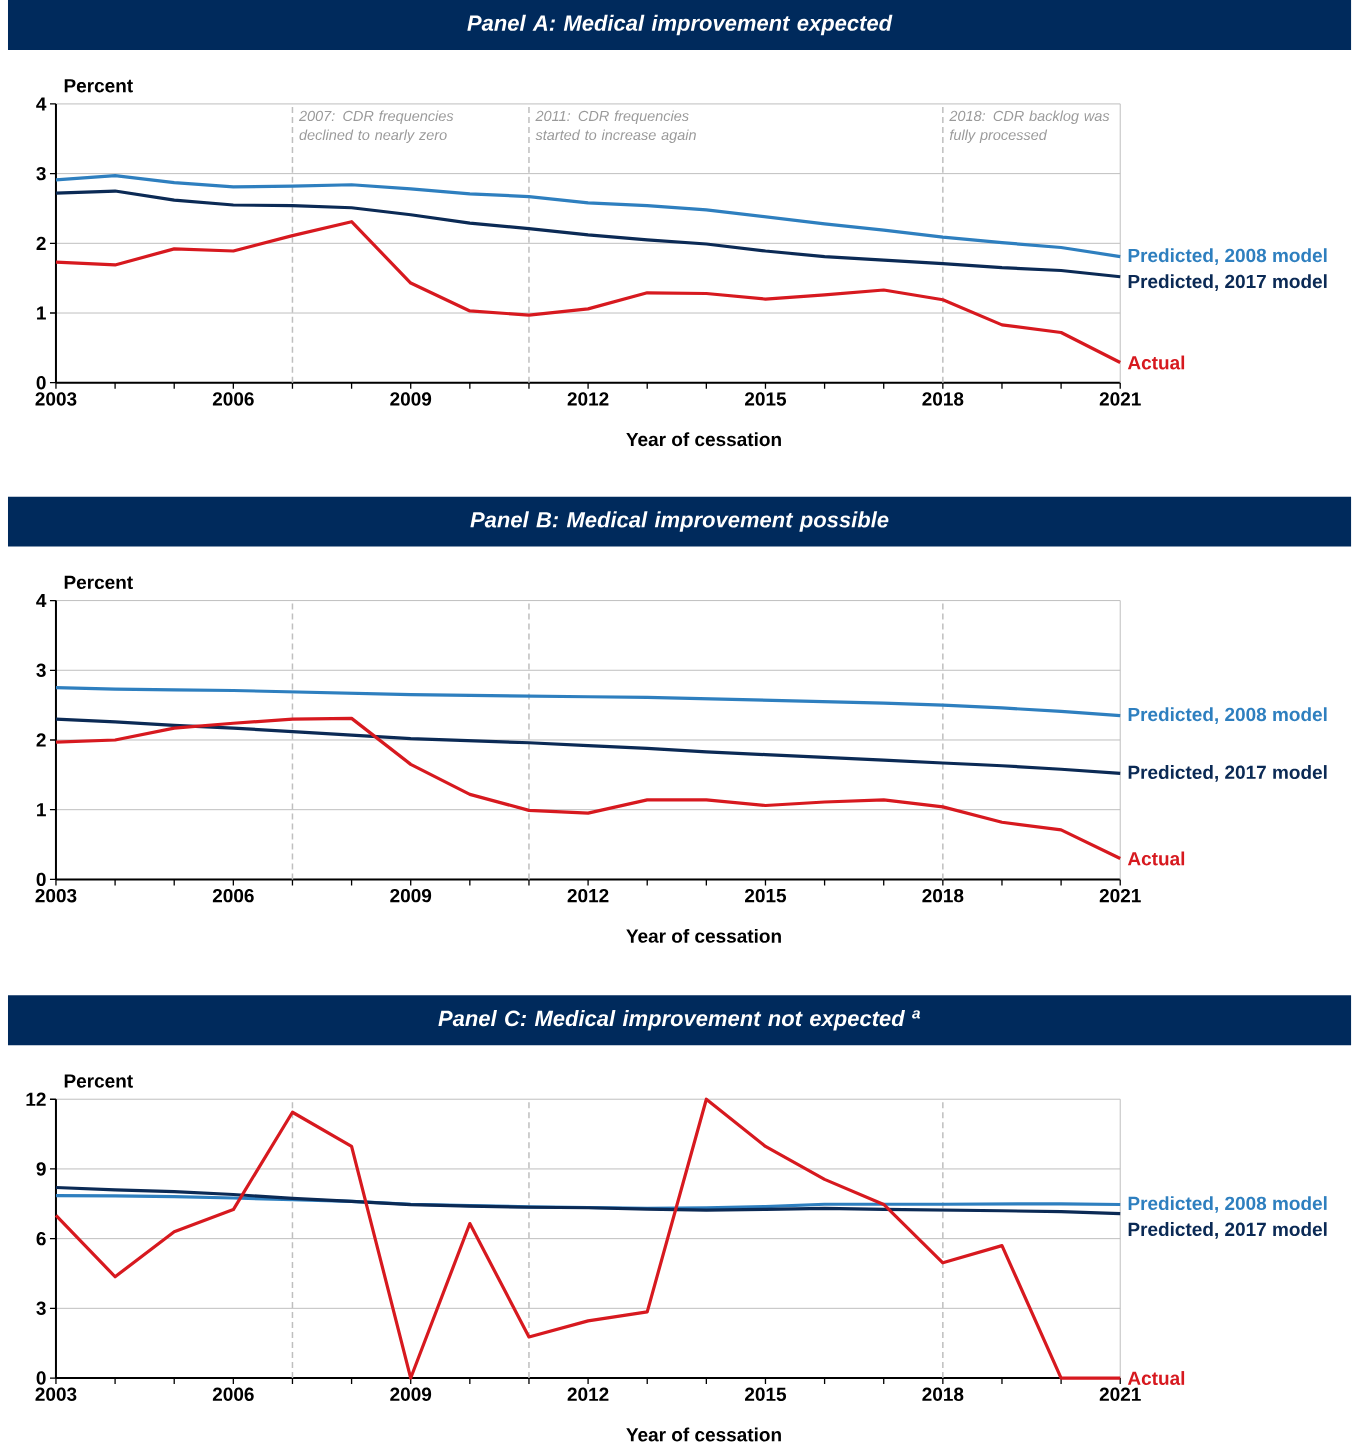 This screenshot has height=1449, width=1363. Describe the element at coordinates (36, 1099) in the screenshot. I see `y-tick-label: 12` at that location.